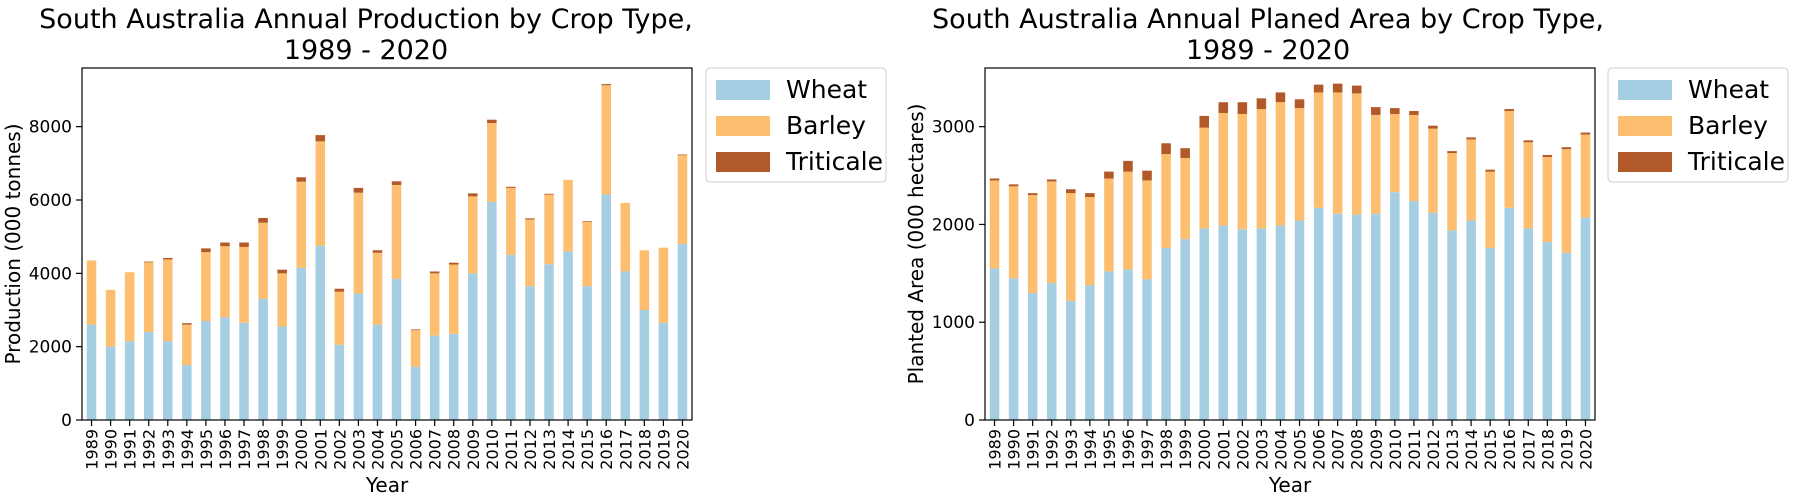 The height and width of the screenshot is (504, 1800). Describe the element at coordinates (263, 260) in the screenshot. I see `bar-barley-1998` at that location.